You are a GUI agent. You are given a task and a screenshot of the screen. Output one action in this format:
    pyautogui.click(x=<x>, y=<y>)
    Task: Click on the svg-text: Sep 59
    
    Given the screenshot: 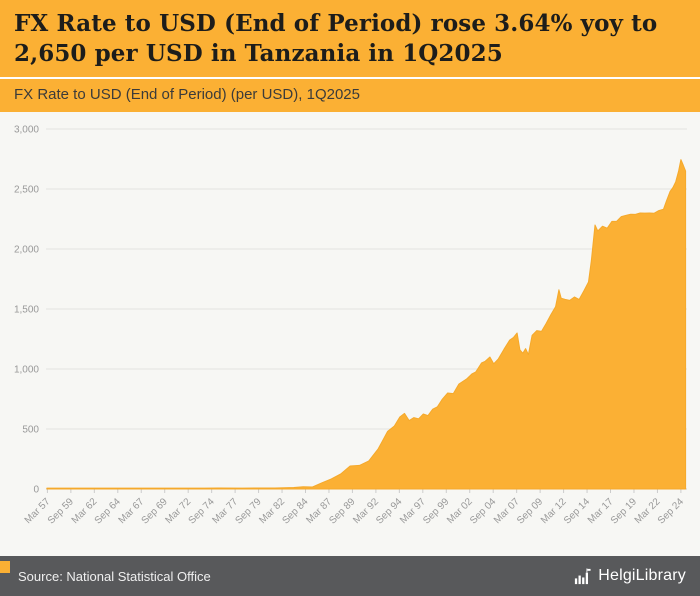 What is the action you would take?
    pyautogui.click(x=61, y=511)
    